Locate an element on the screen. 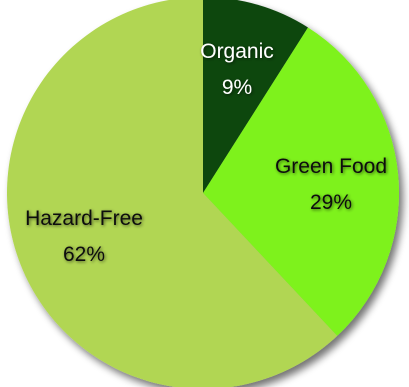  slice-percent-hazard-free: 62% is located at coordinates (84, 254).